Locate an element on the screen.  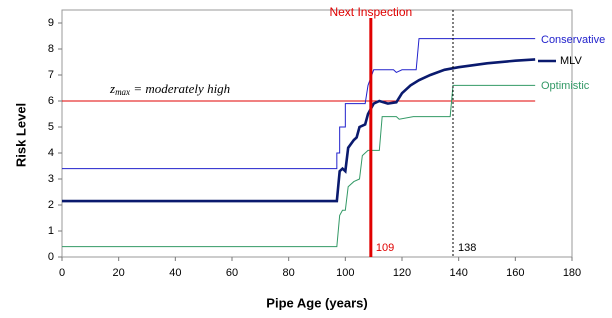
y-tick-label: 6 is located at coordinates (51, 101).